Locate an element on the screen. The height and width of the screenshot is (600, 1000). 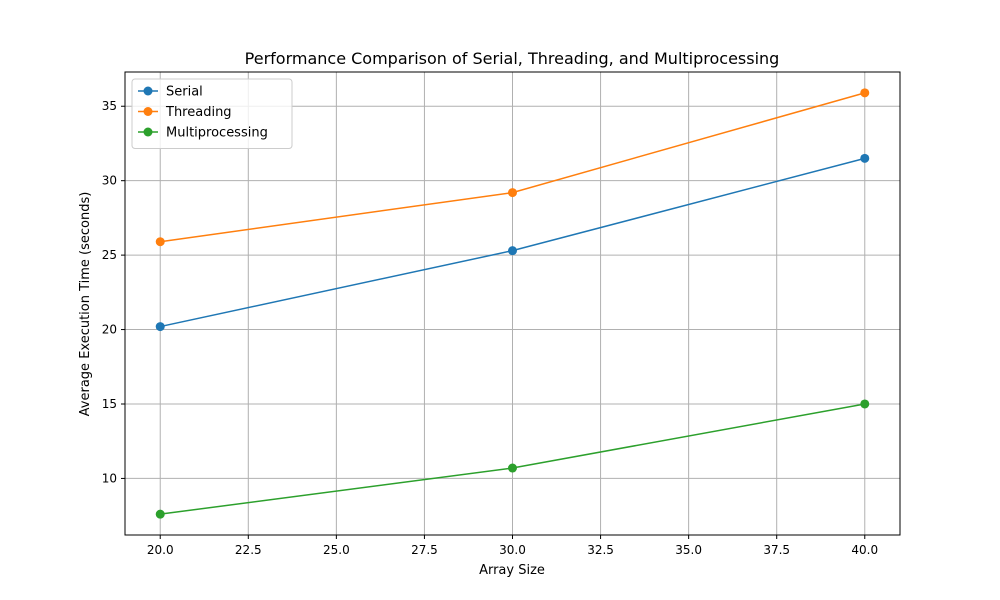
y-tick-label: 15 is located at coordinates (109, 404).